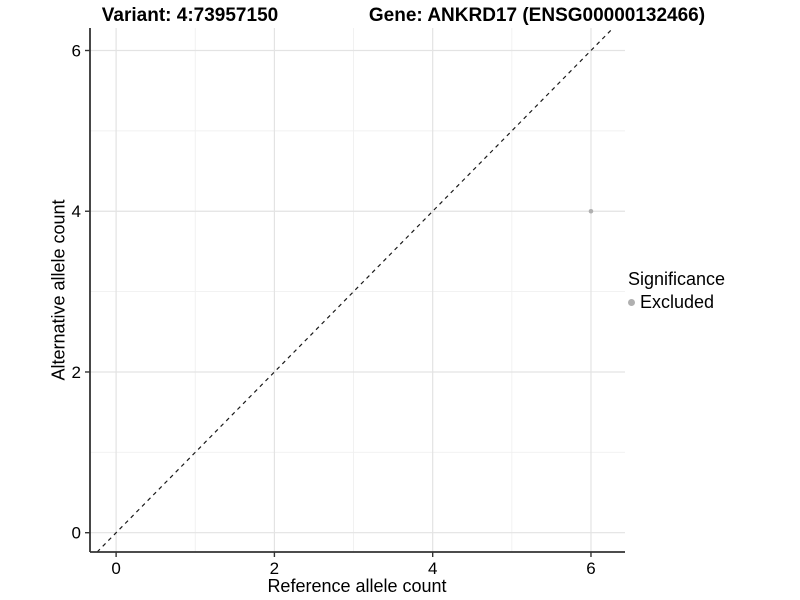 Image resolution: width=800 pixels, height=600 pixels. I want to click on legend-title: Significance, so click(677, 279).